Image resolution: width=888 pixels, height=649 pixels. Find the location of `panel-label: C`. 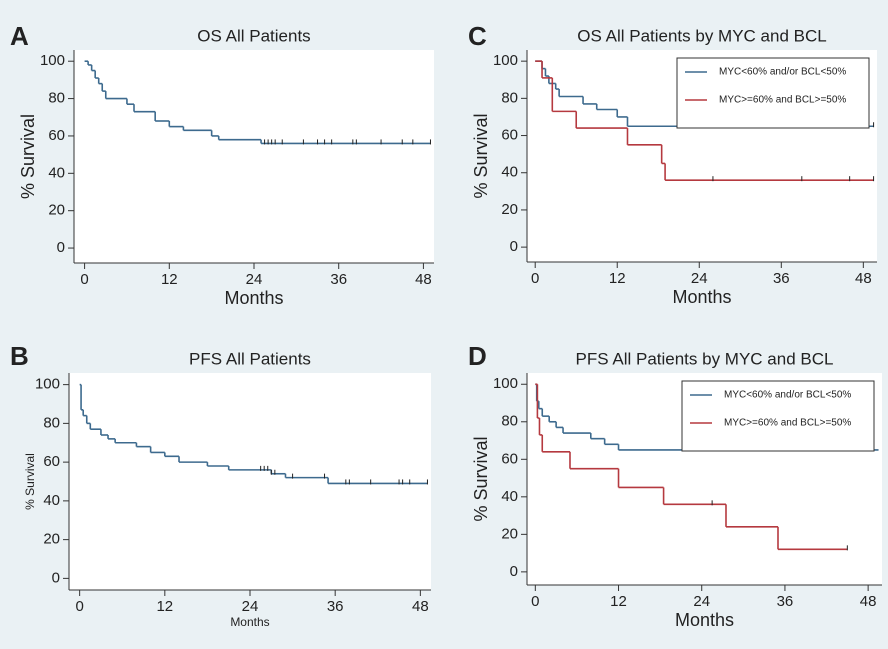

panel-label: C is located at coordinates (477, 36).